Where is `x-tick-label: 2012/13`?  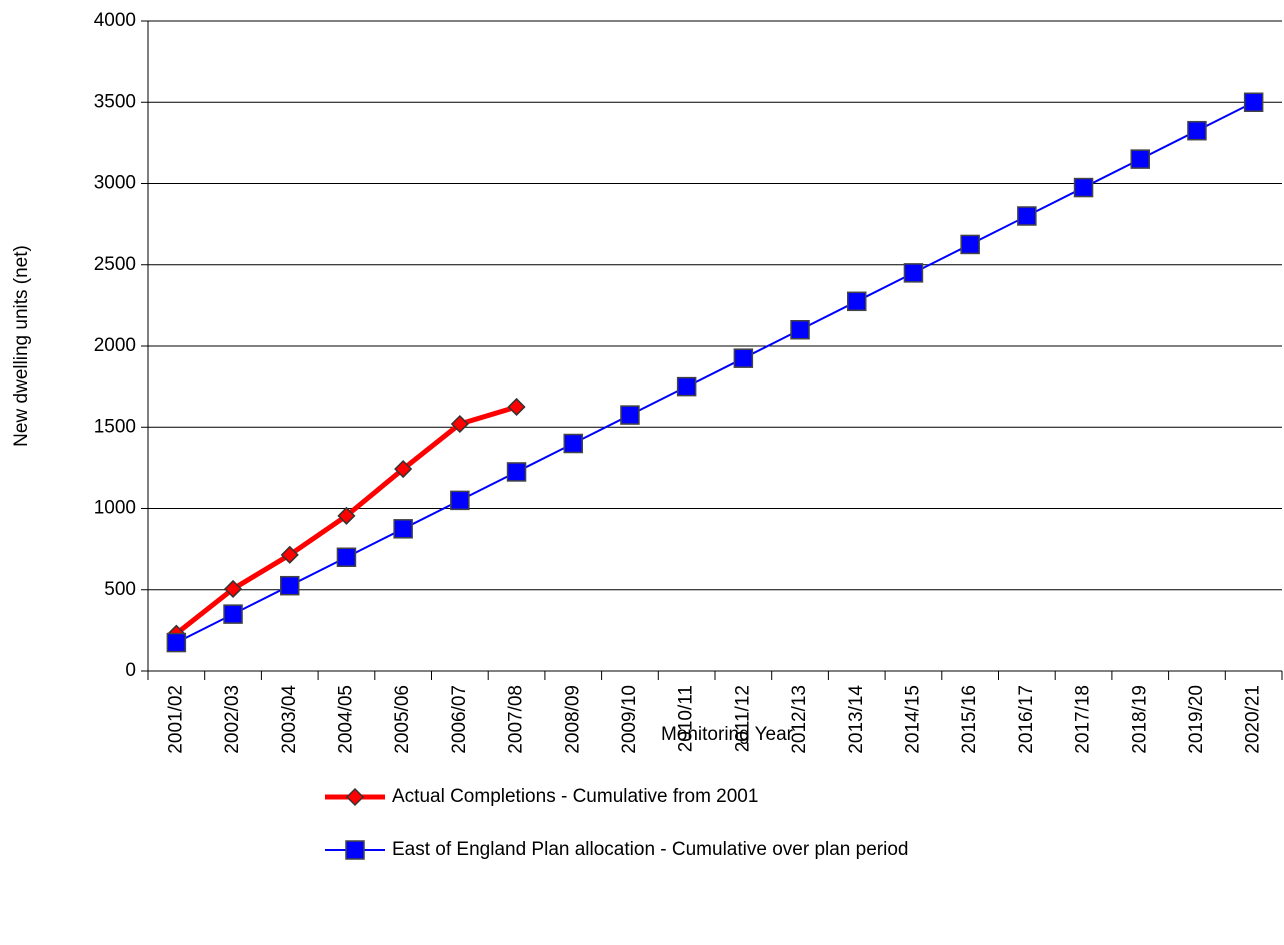 x-tick-label: 2012/13 is located at coordinates (799, 719).